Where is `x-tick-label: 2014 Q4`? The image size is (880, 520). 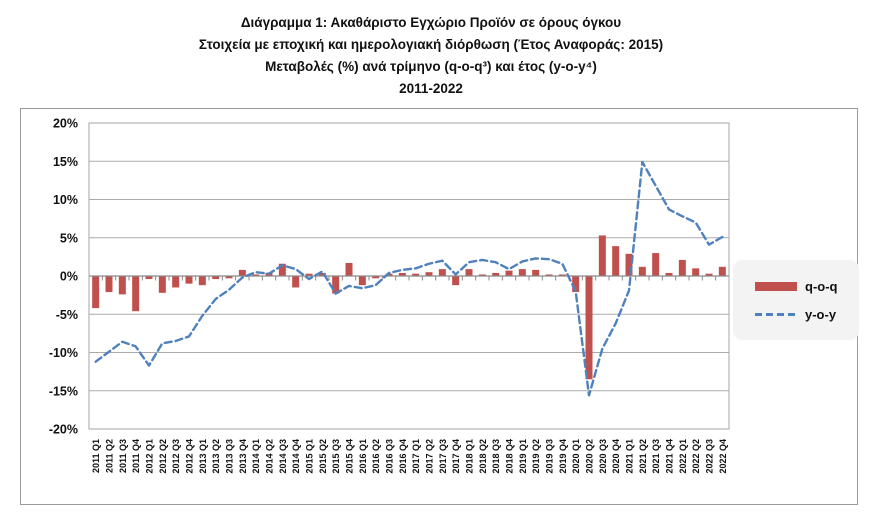
x-tick-label: 2014 Q4 is located at coordinates (296, 456).